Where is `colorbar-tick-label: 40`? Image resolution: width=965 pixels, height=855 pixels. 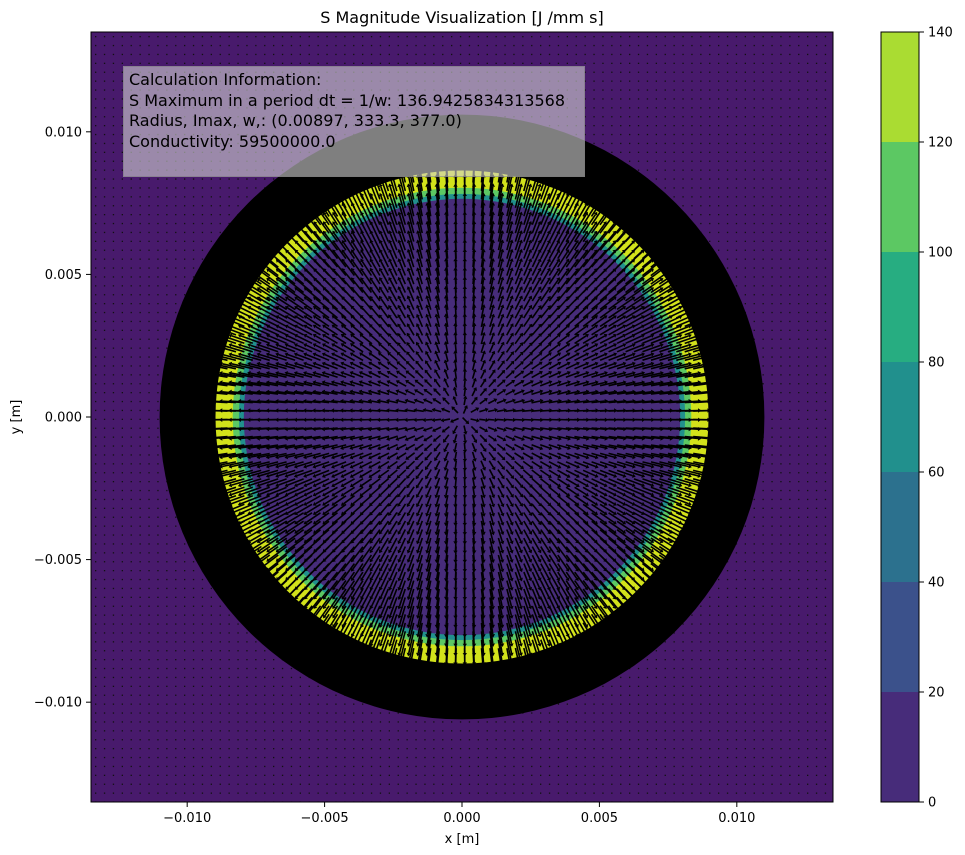 colorbar-tick-label: 40 is located at coordinates (936, 583).